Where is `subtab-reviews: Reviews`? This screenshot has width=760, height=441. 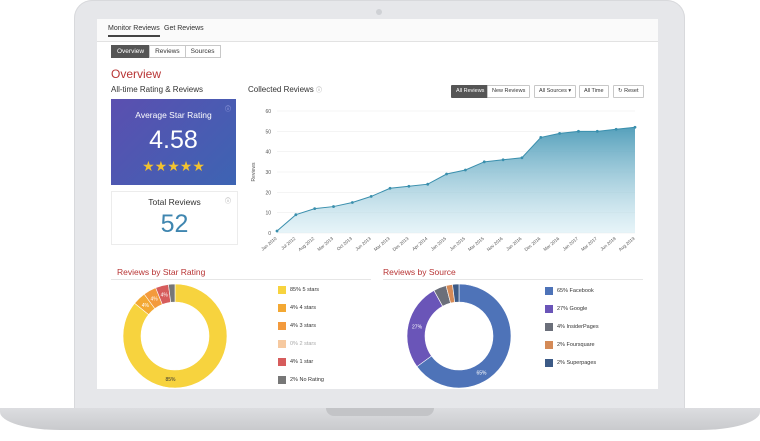 subtab-reviews: Reviews is located at coordinates (167, 51).